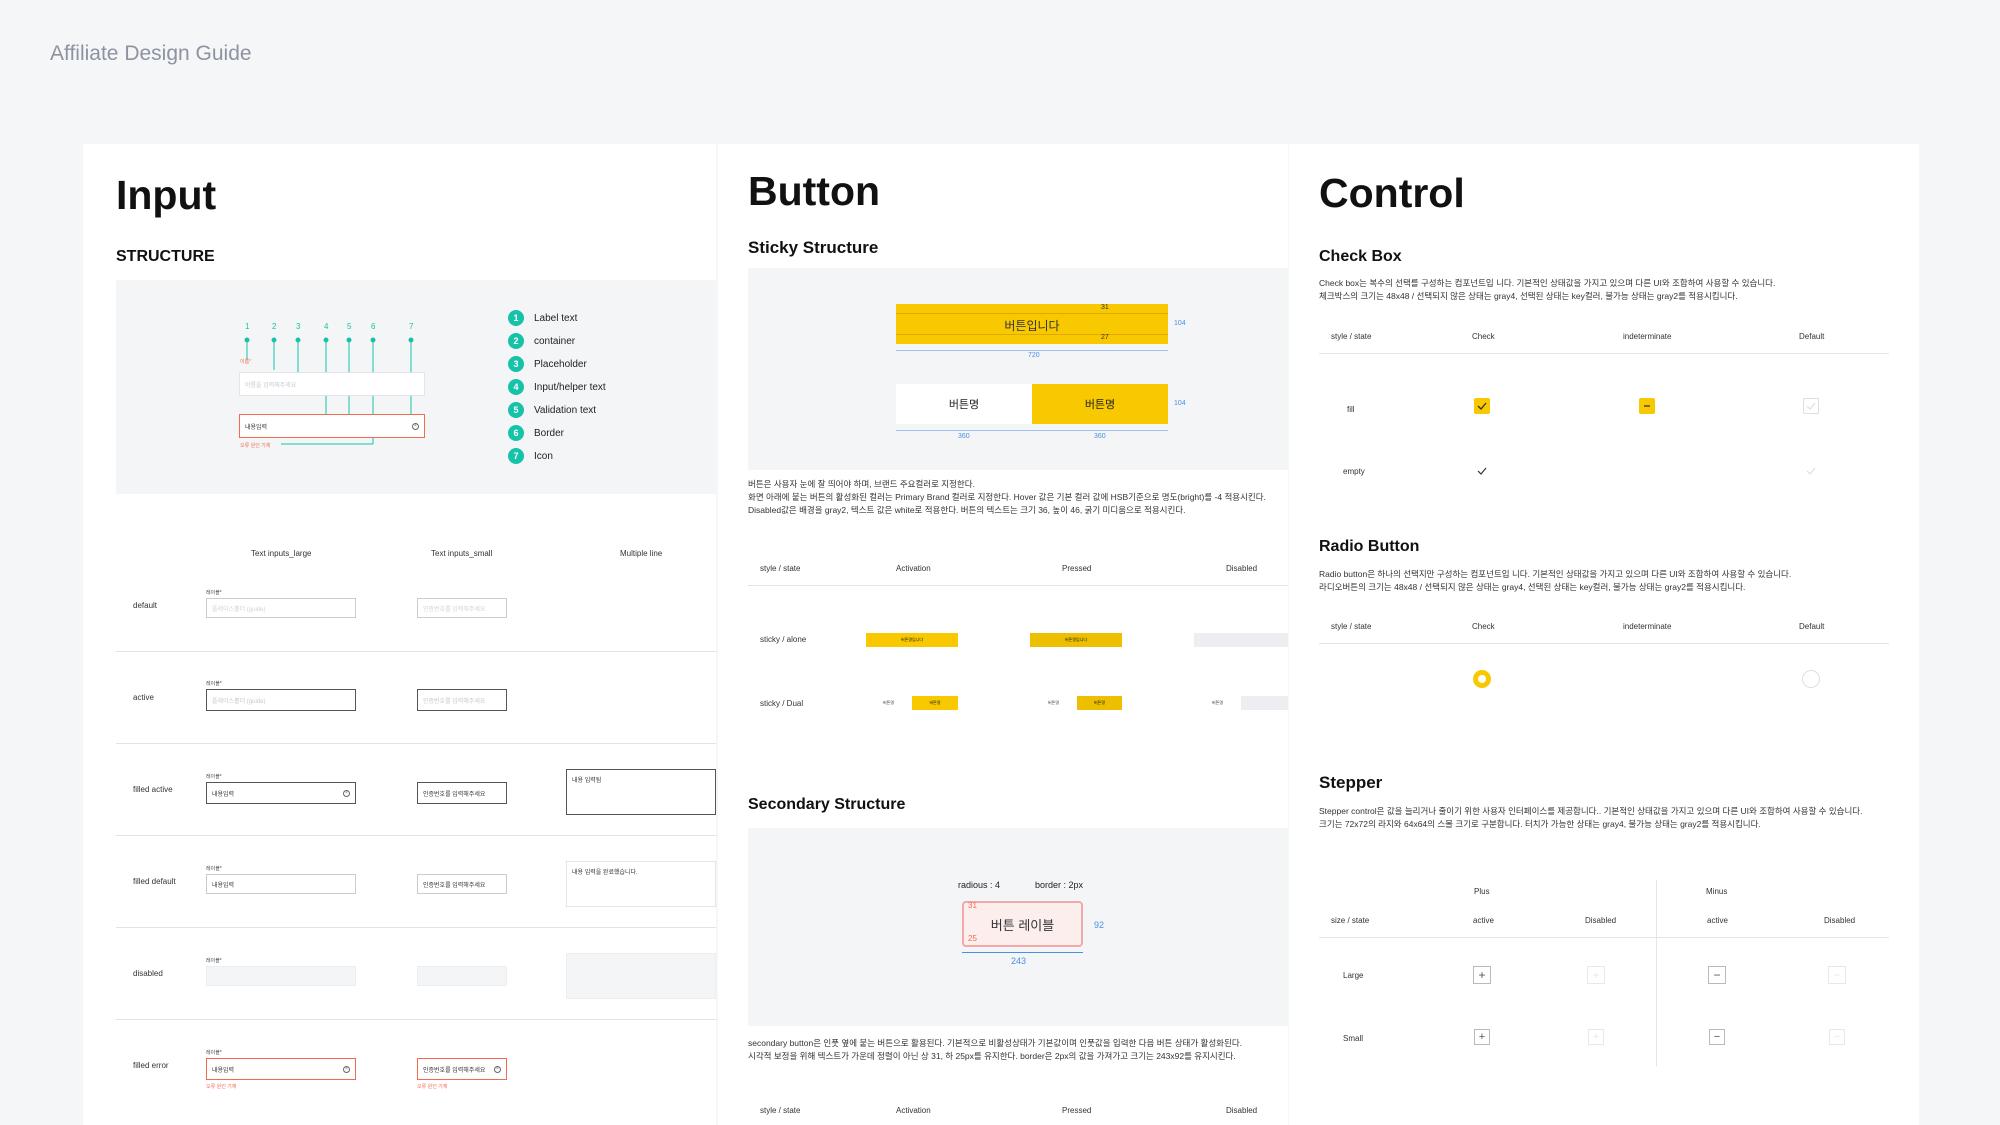 This screenshot has height=1125, width=2000. I want to click on column-header: Multiple line, so click(641, 553).